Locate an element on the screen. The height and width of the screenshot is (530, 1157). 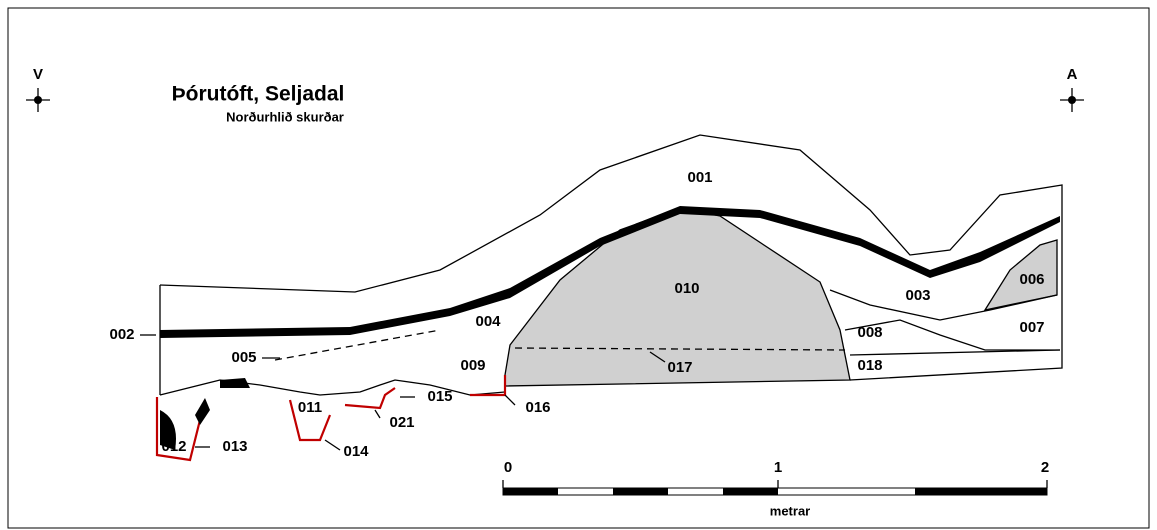
layer-label: 005 is located at coordinates (243, 357).